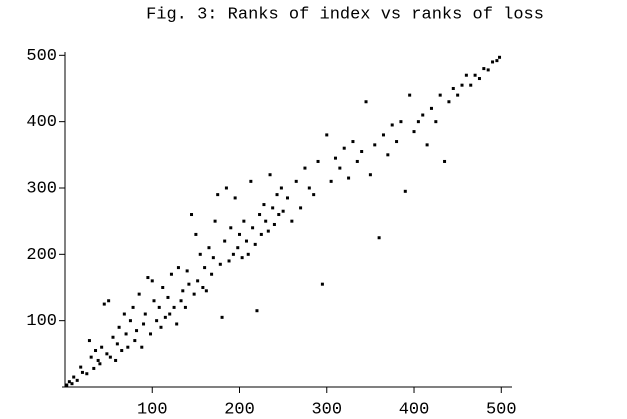  I want to click on x-tick-label: 300, so click(326, 409).